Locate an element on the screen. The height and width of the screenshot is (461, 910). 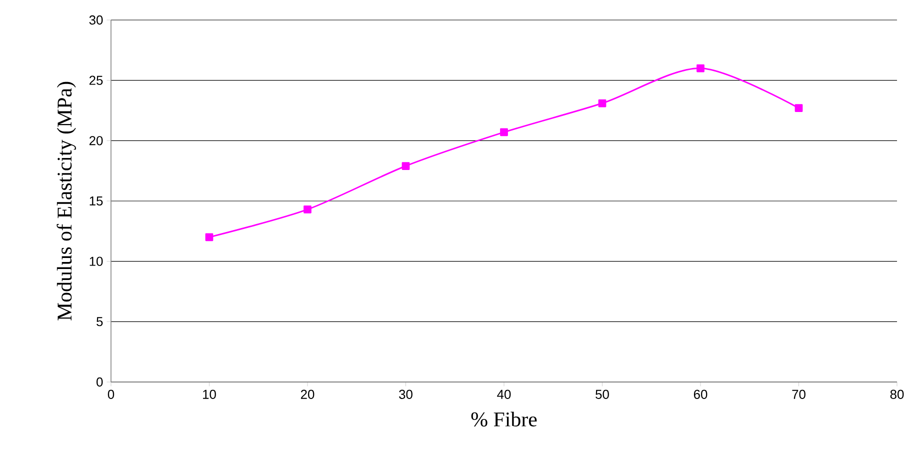
y-tick-label: 5 is located at coordinates (99, 321).